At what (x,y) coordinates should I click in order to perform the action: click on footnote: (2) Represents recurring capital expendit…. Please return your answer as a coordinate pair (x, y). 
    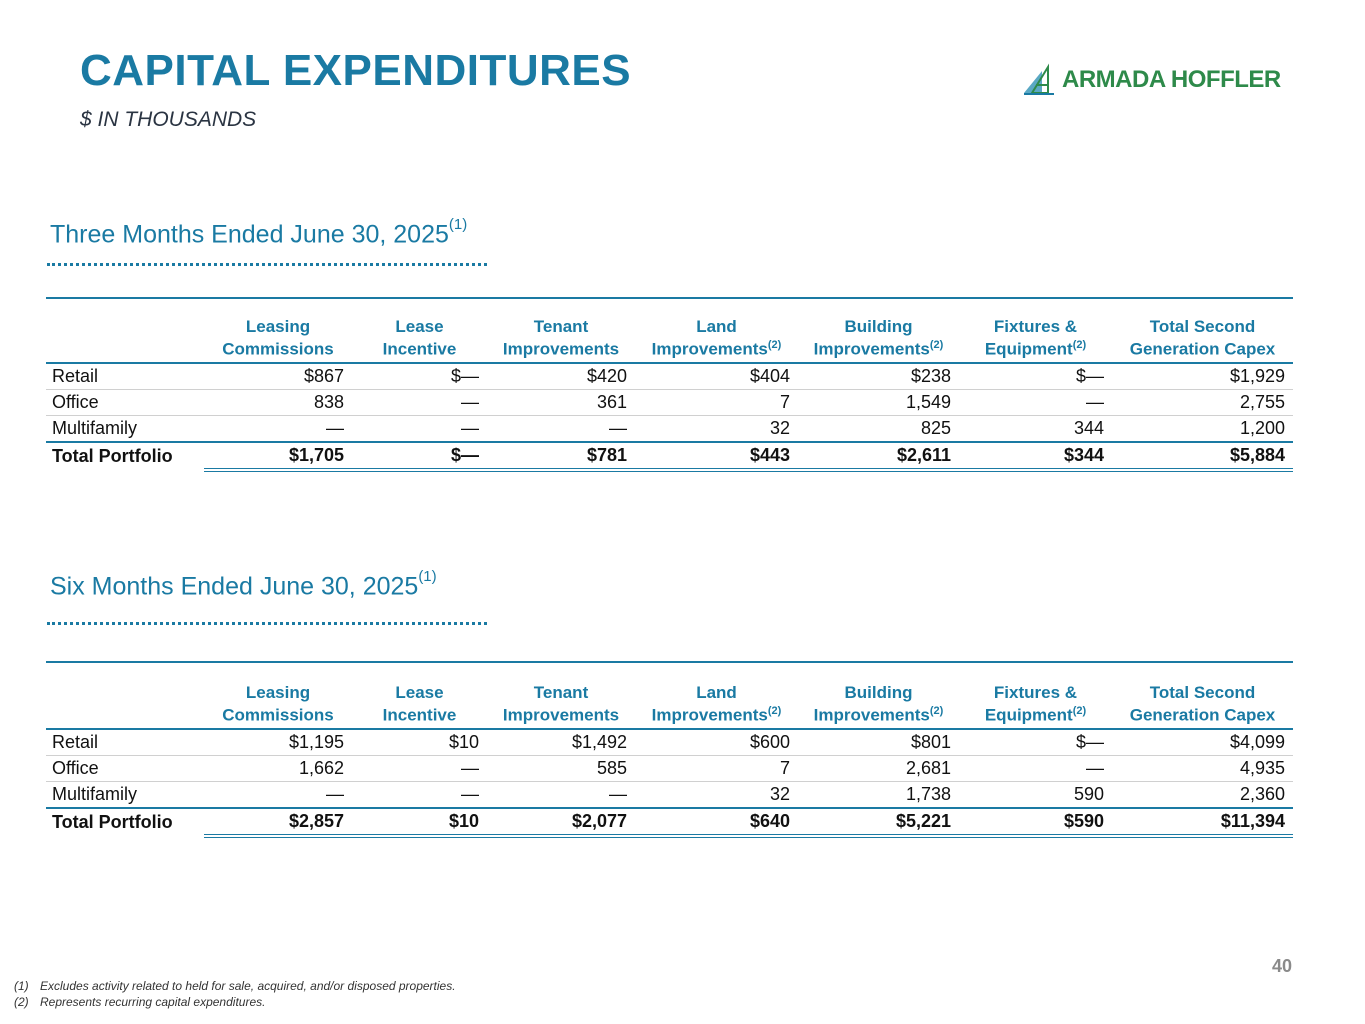
    Looking at the image, I should click on (140, 1002).